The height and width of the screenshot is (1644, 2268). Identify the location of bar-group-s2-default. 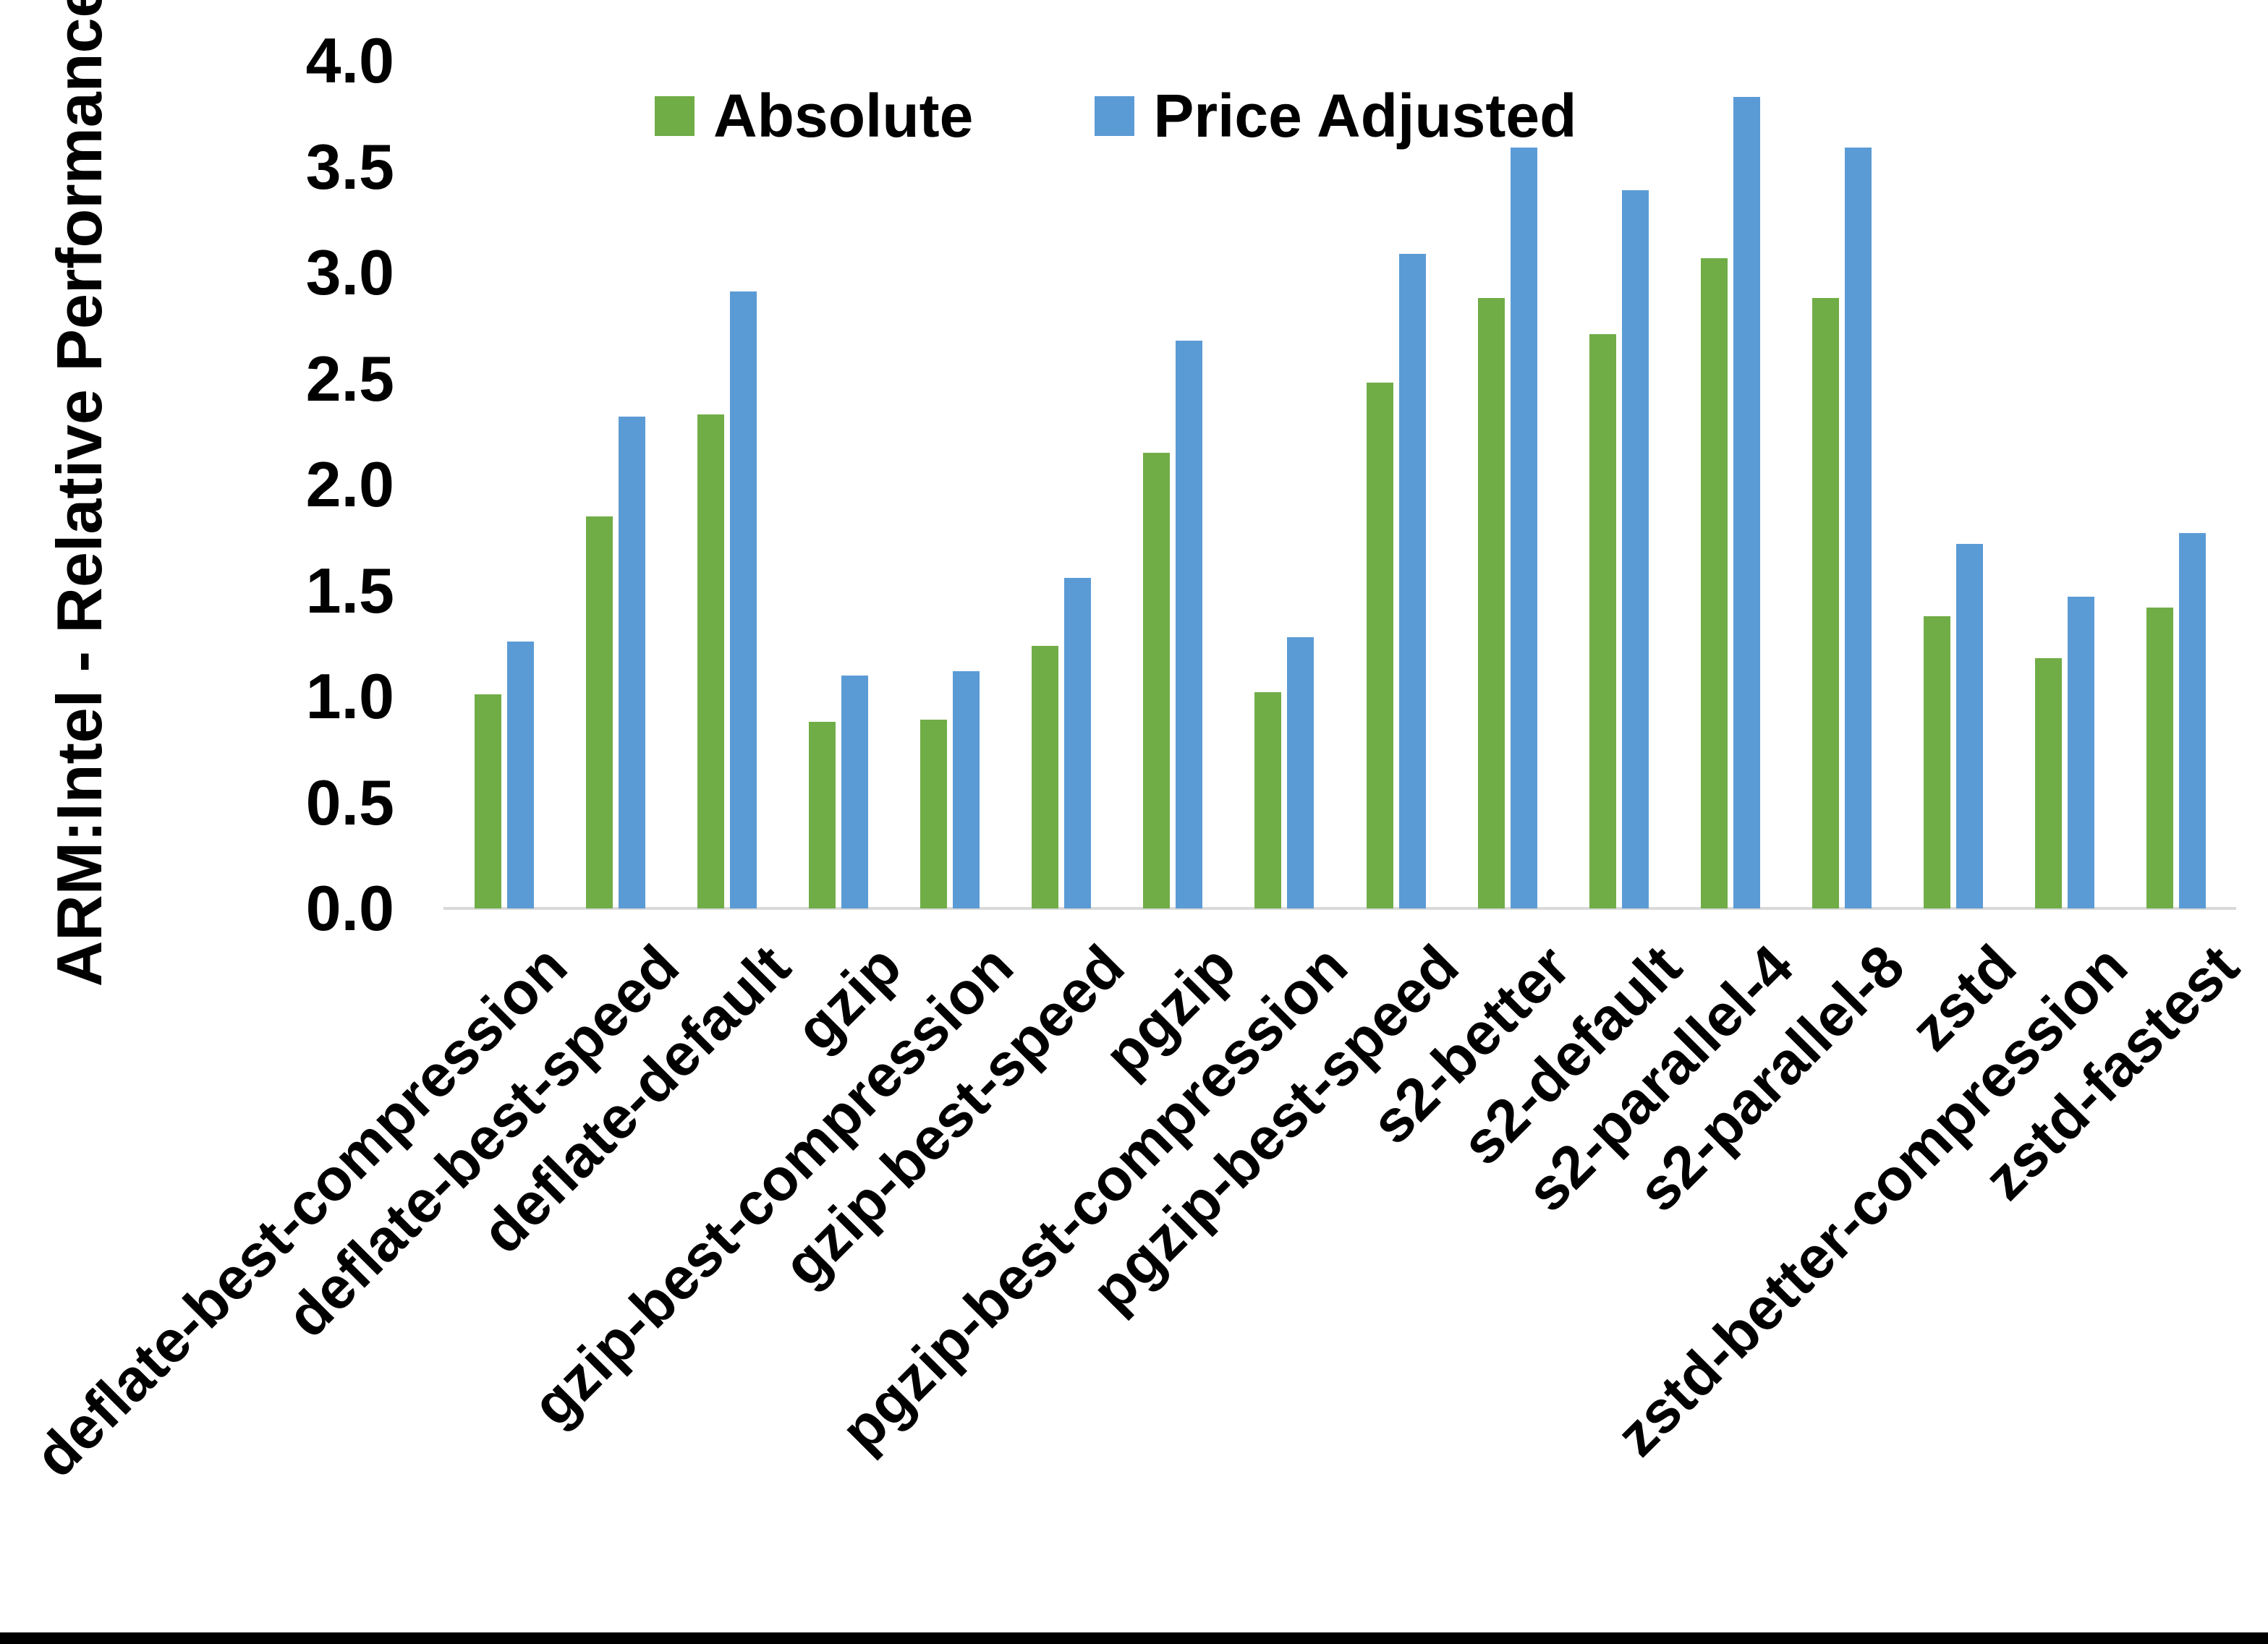
(1619, 484).